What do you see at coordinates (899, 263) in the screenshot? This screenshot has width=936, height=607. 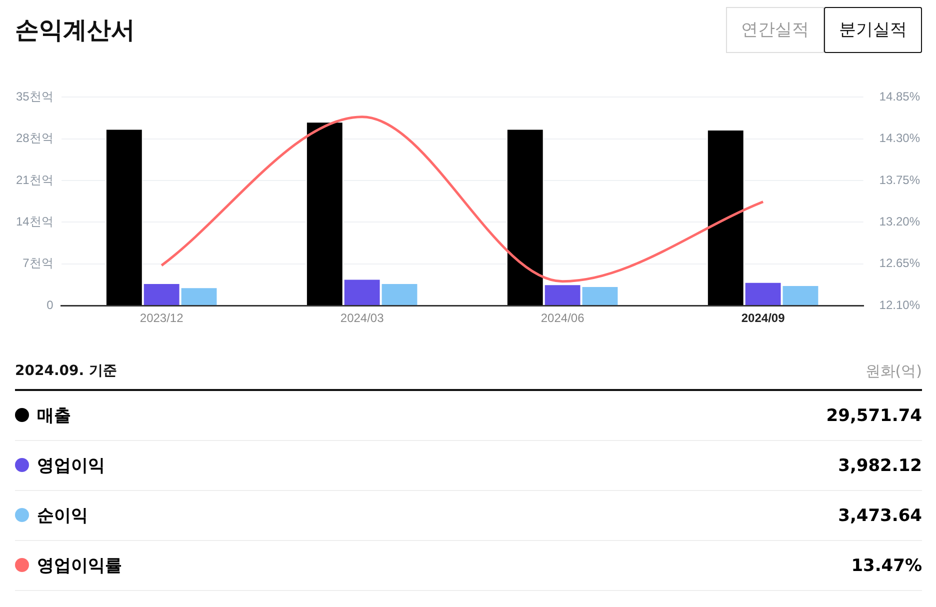 I see `y2-tick-label: 12.65%` at bounding box center [899, 263].